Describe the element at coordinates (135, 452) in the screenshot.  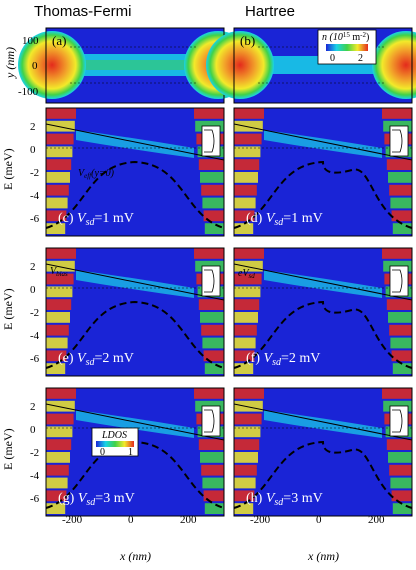
I see `panel-g: (g) Vsd=3 mV` at that location.